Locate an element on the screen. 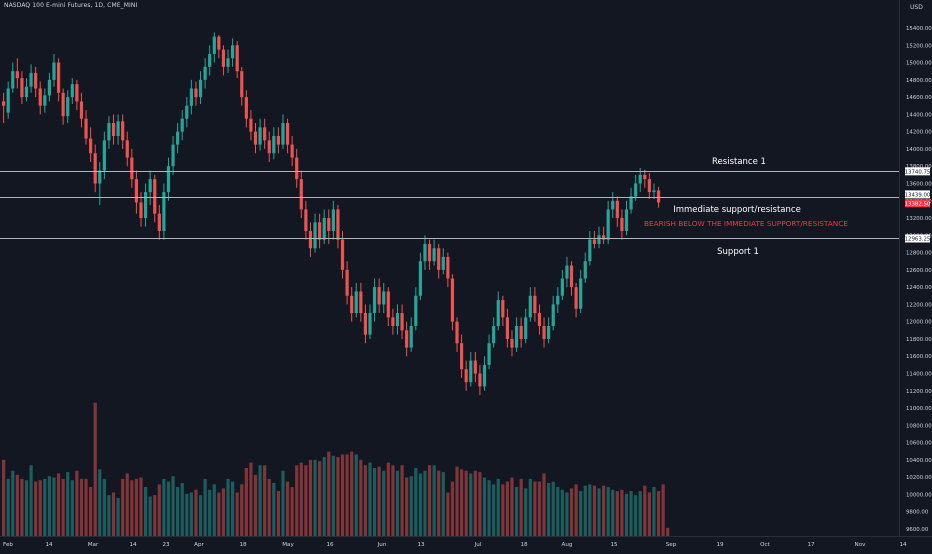 The width and height of the screenshot is (932, 554). y-tick-label: 10200.00 is located at coordinates (919, 478).